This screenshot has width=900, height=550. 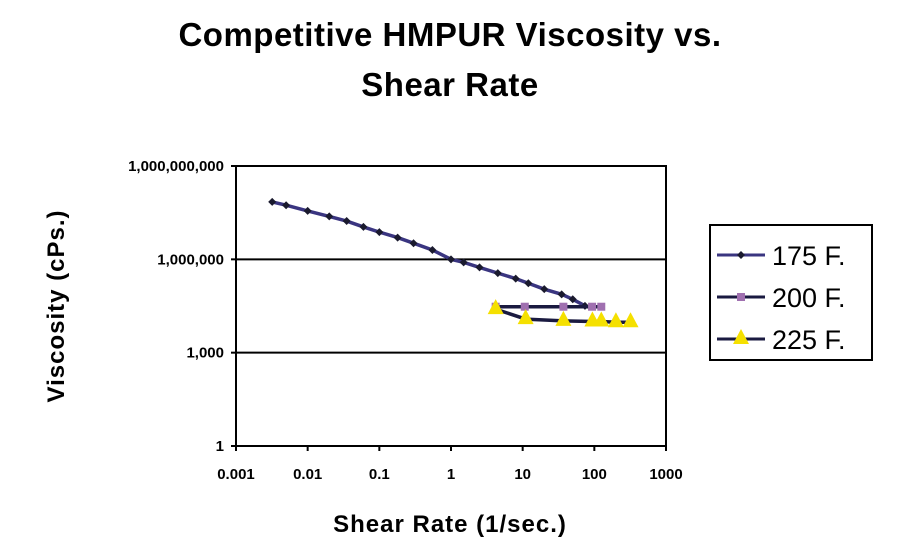 I want to click on x-tick-label: 10, so click(x=522, y=474).